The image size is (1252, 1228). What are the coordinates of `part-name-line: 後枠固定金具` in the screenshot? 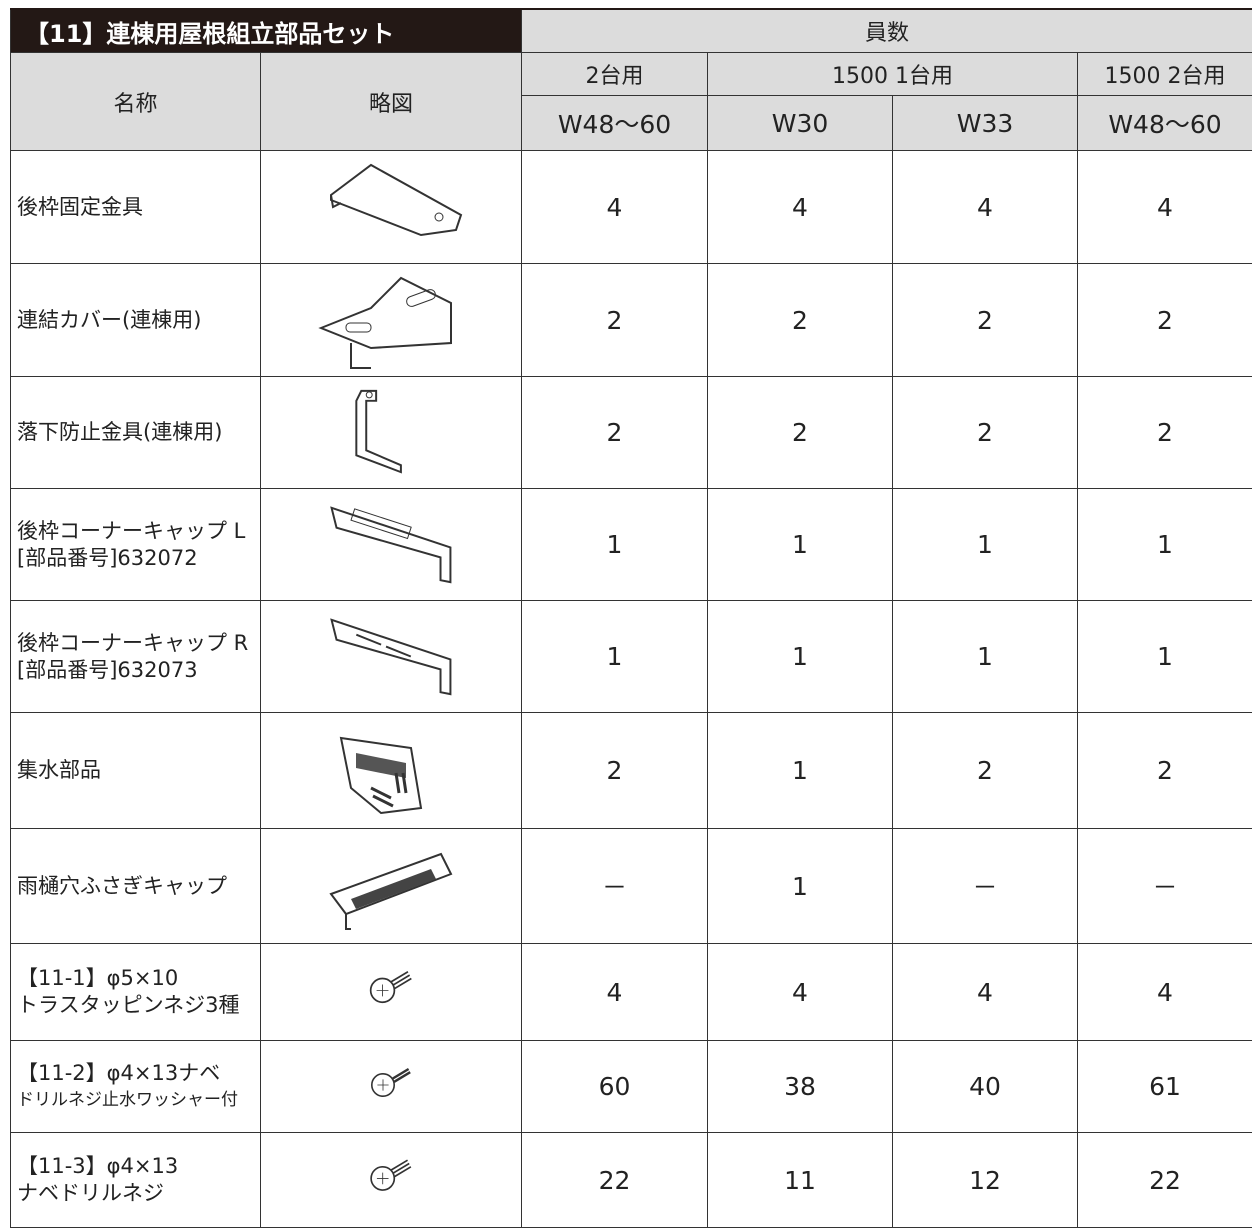 It's located at (138, 207).